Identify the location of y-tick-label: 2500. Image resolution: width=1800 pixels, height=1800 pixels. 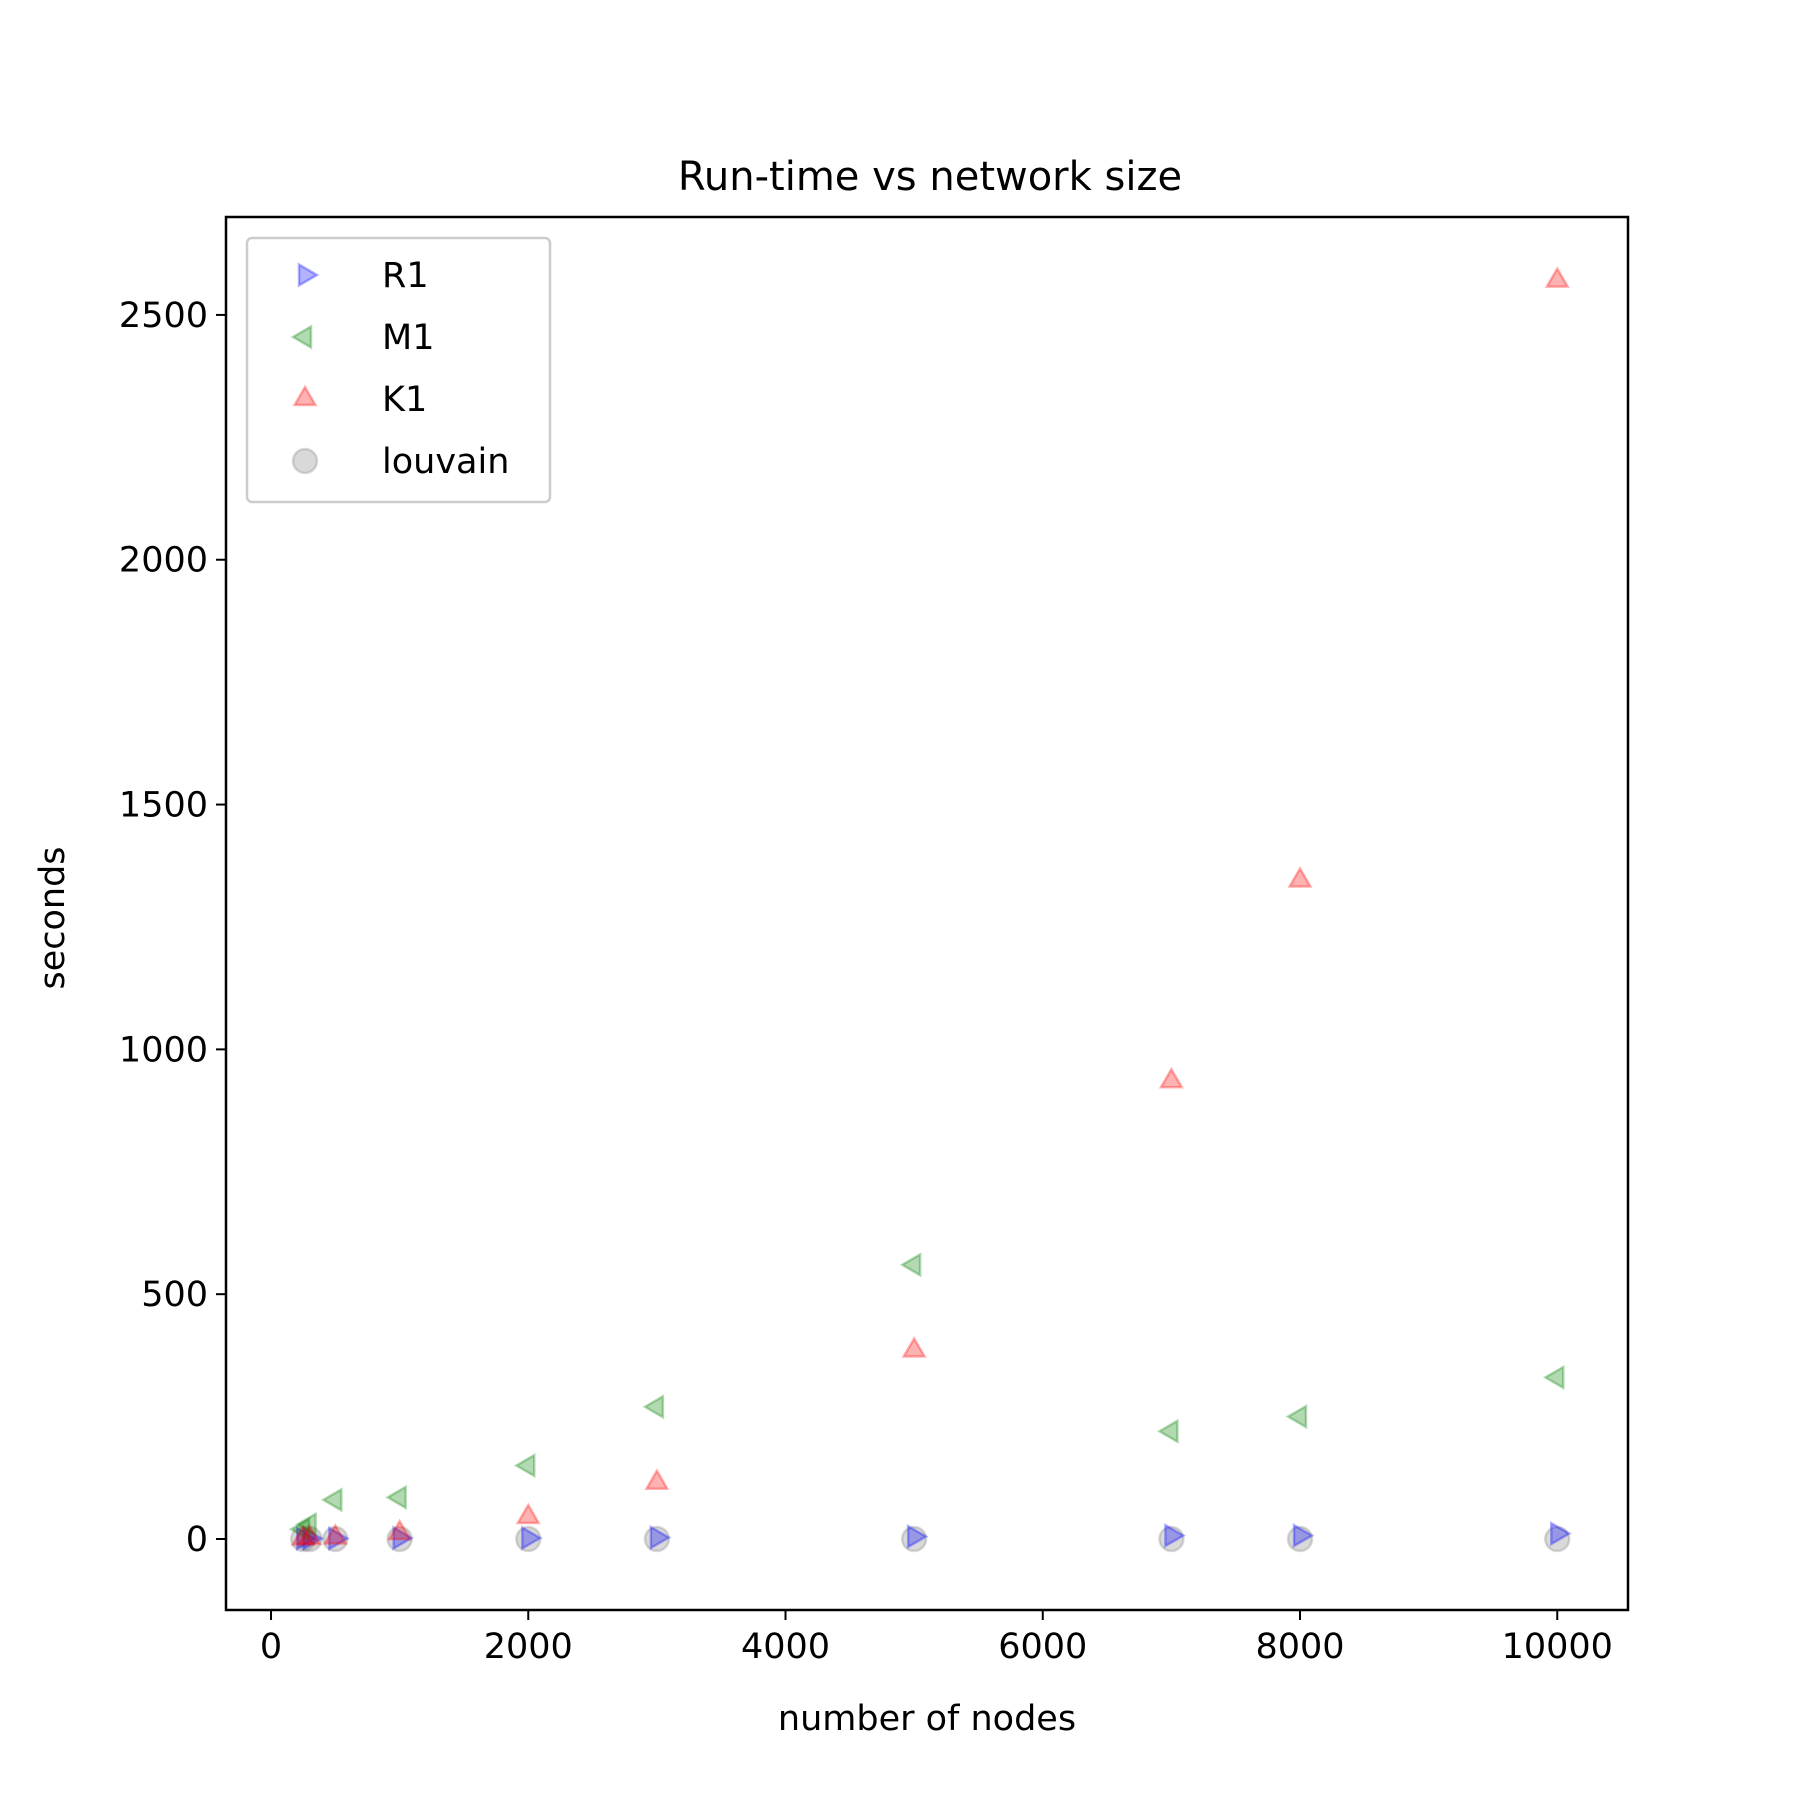
(163, 316).